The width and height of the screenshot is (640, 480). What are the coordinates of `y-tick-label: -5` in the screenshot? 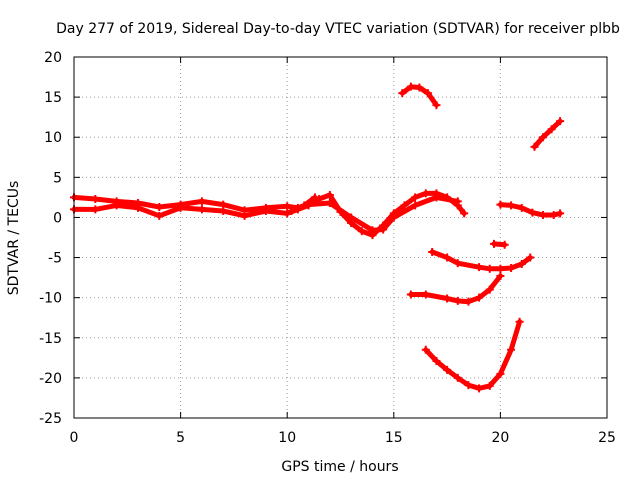 It's located at (55, 259).